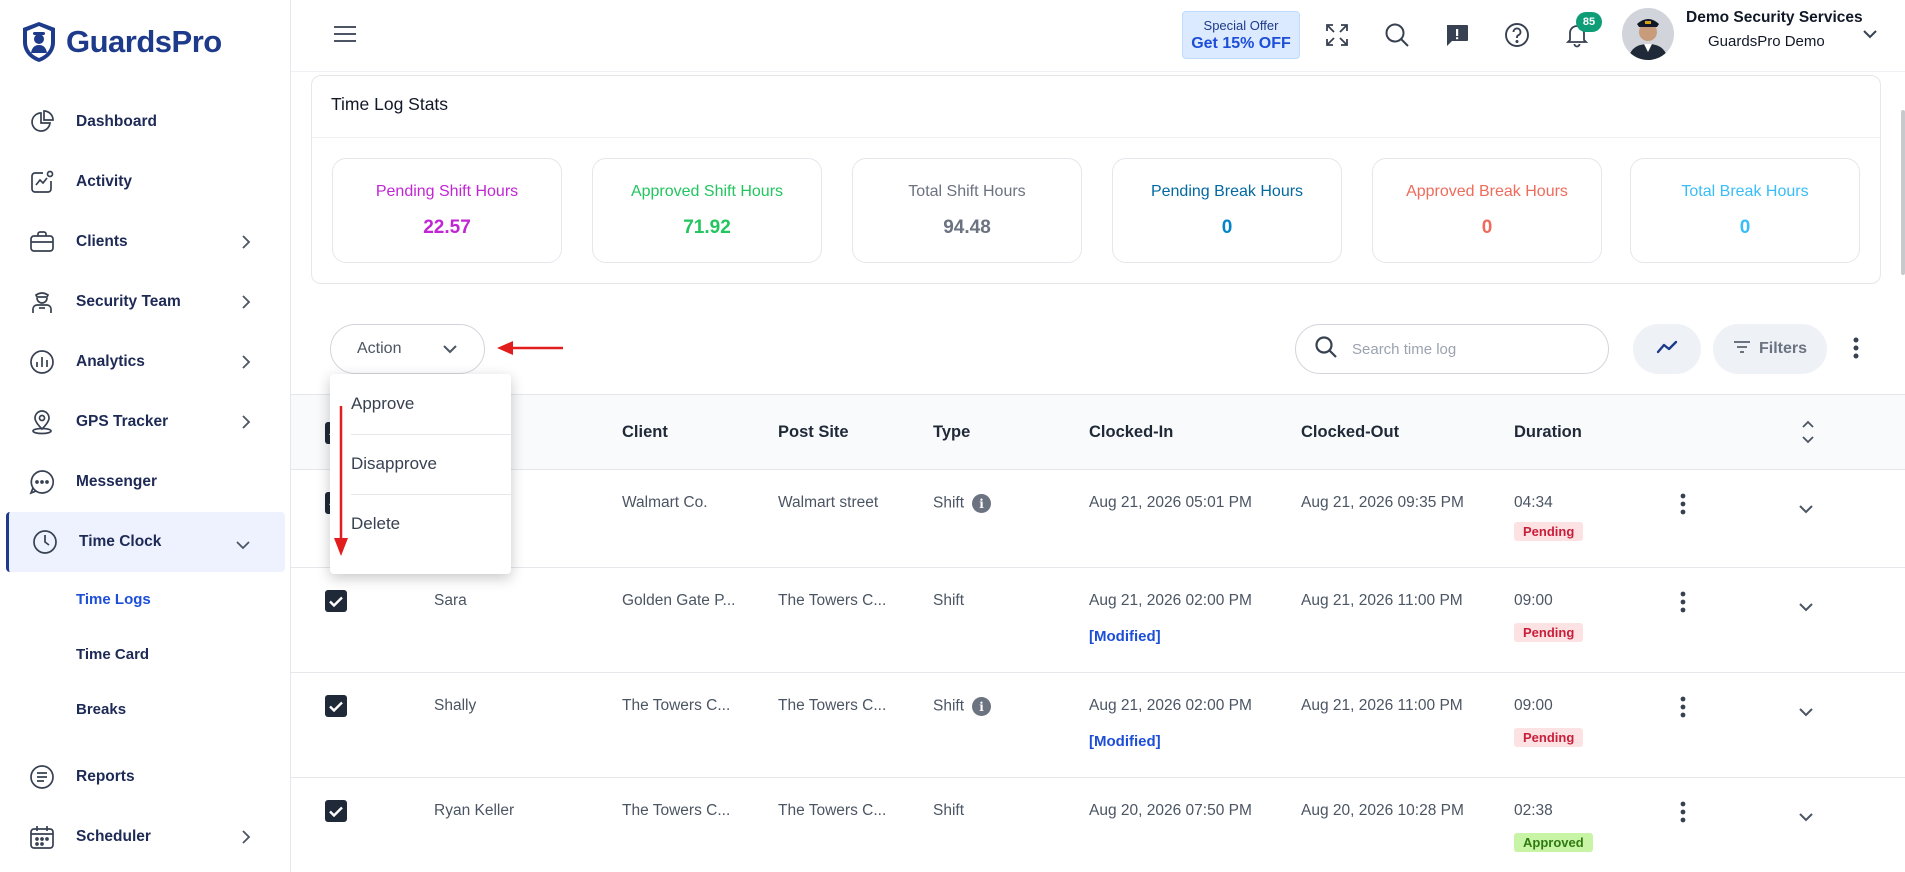 Image resolution: width=1905 pixels, height=872 pixels. Describe the element at coordinates (1382, 705) in the screenshot. I see `cell-clocked-out: Aug 21, 2026 11:00 PM` at that location.